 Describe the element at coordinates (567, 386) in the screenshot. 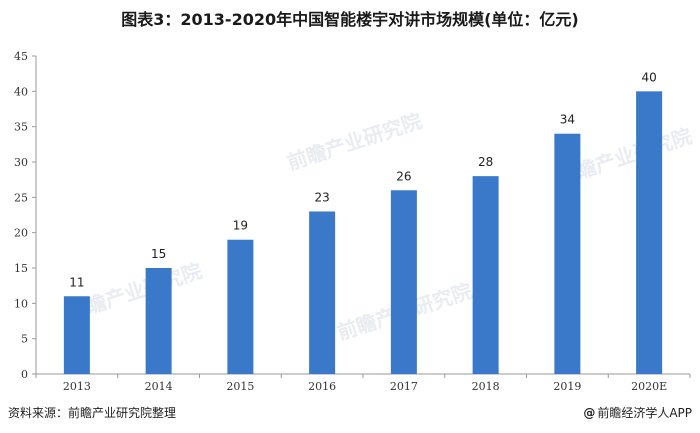

I see `x-tick-label: 2019` at that location.